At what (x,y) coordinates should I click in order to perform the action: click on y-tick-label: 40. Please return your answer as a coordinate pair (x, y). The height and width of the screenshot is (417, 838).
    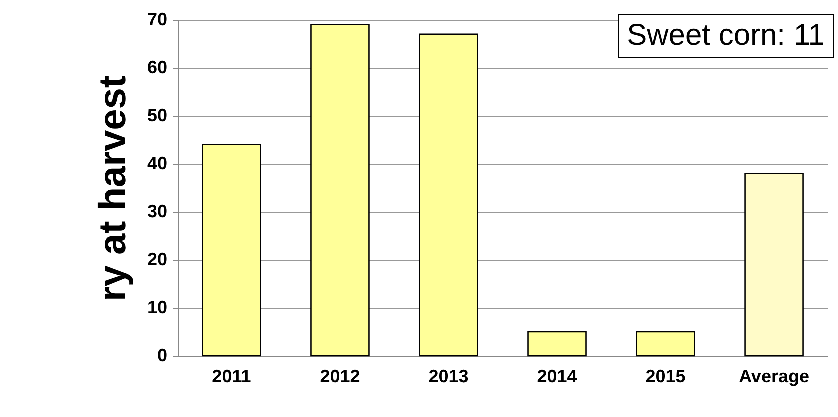
    Looking at the image, I should click on (157, 164).